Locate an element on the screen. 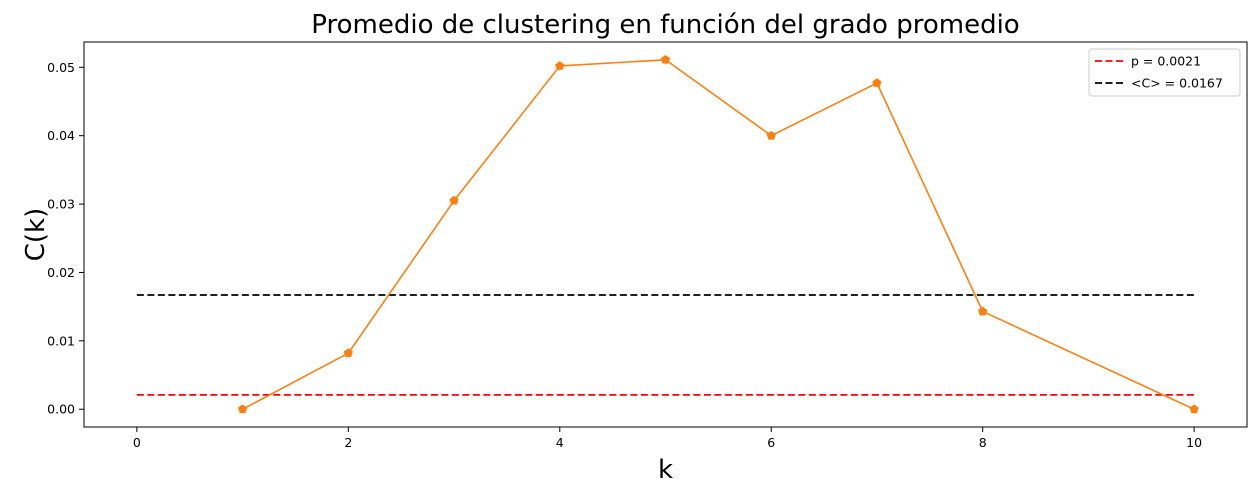 The height and width of the screenshot is (494, 1256). x-tick-label: 0 is located at coordinates (137, 442).